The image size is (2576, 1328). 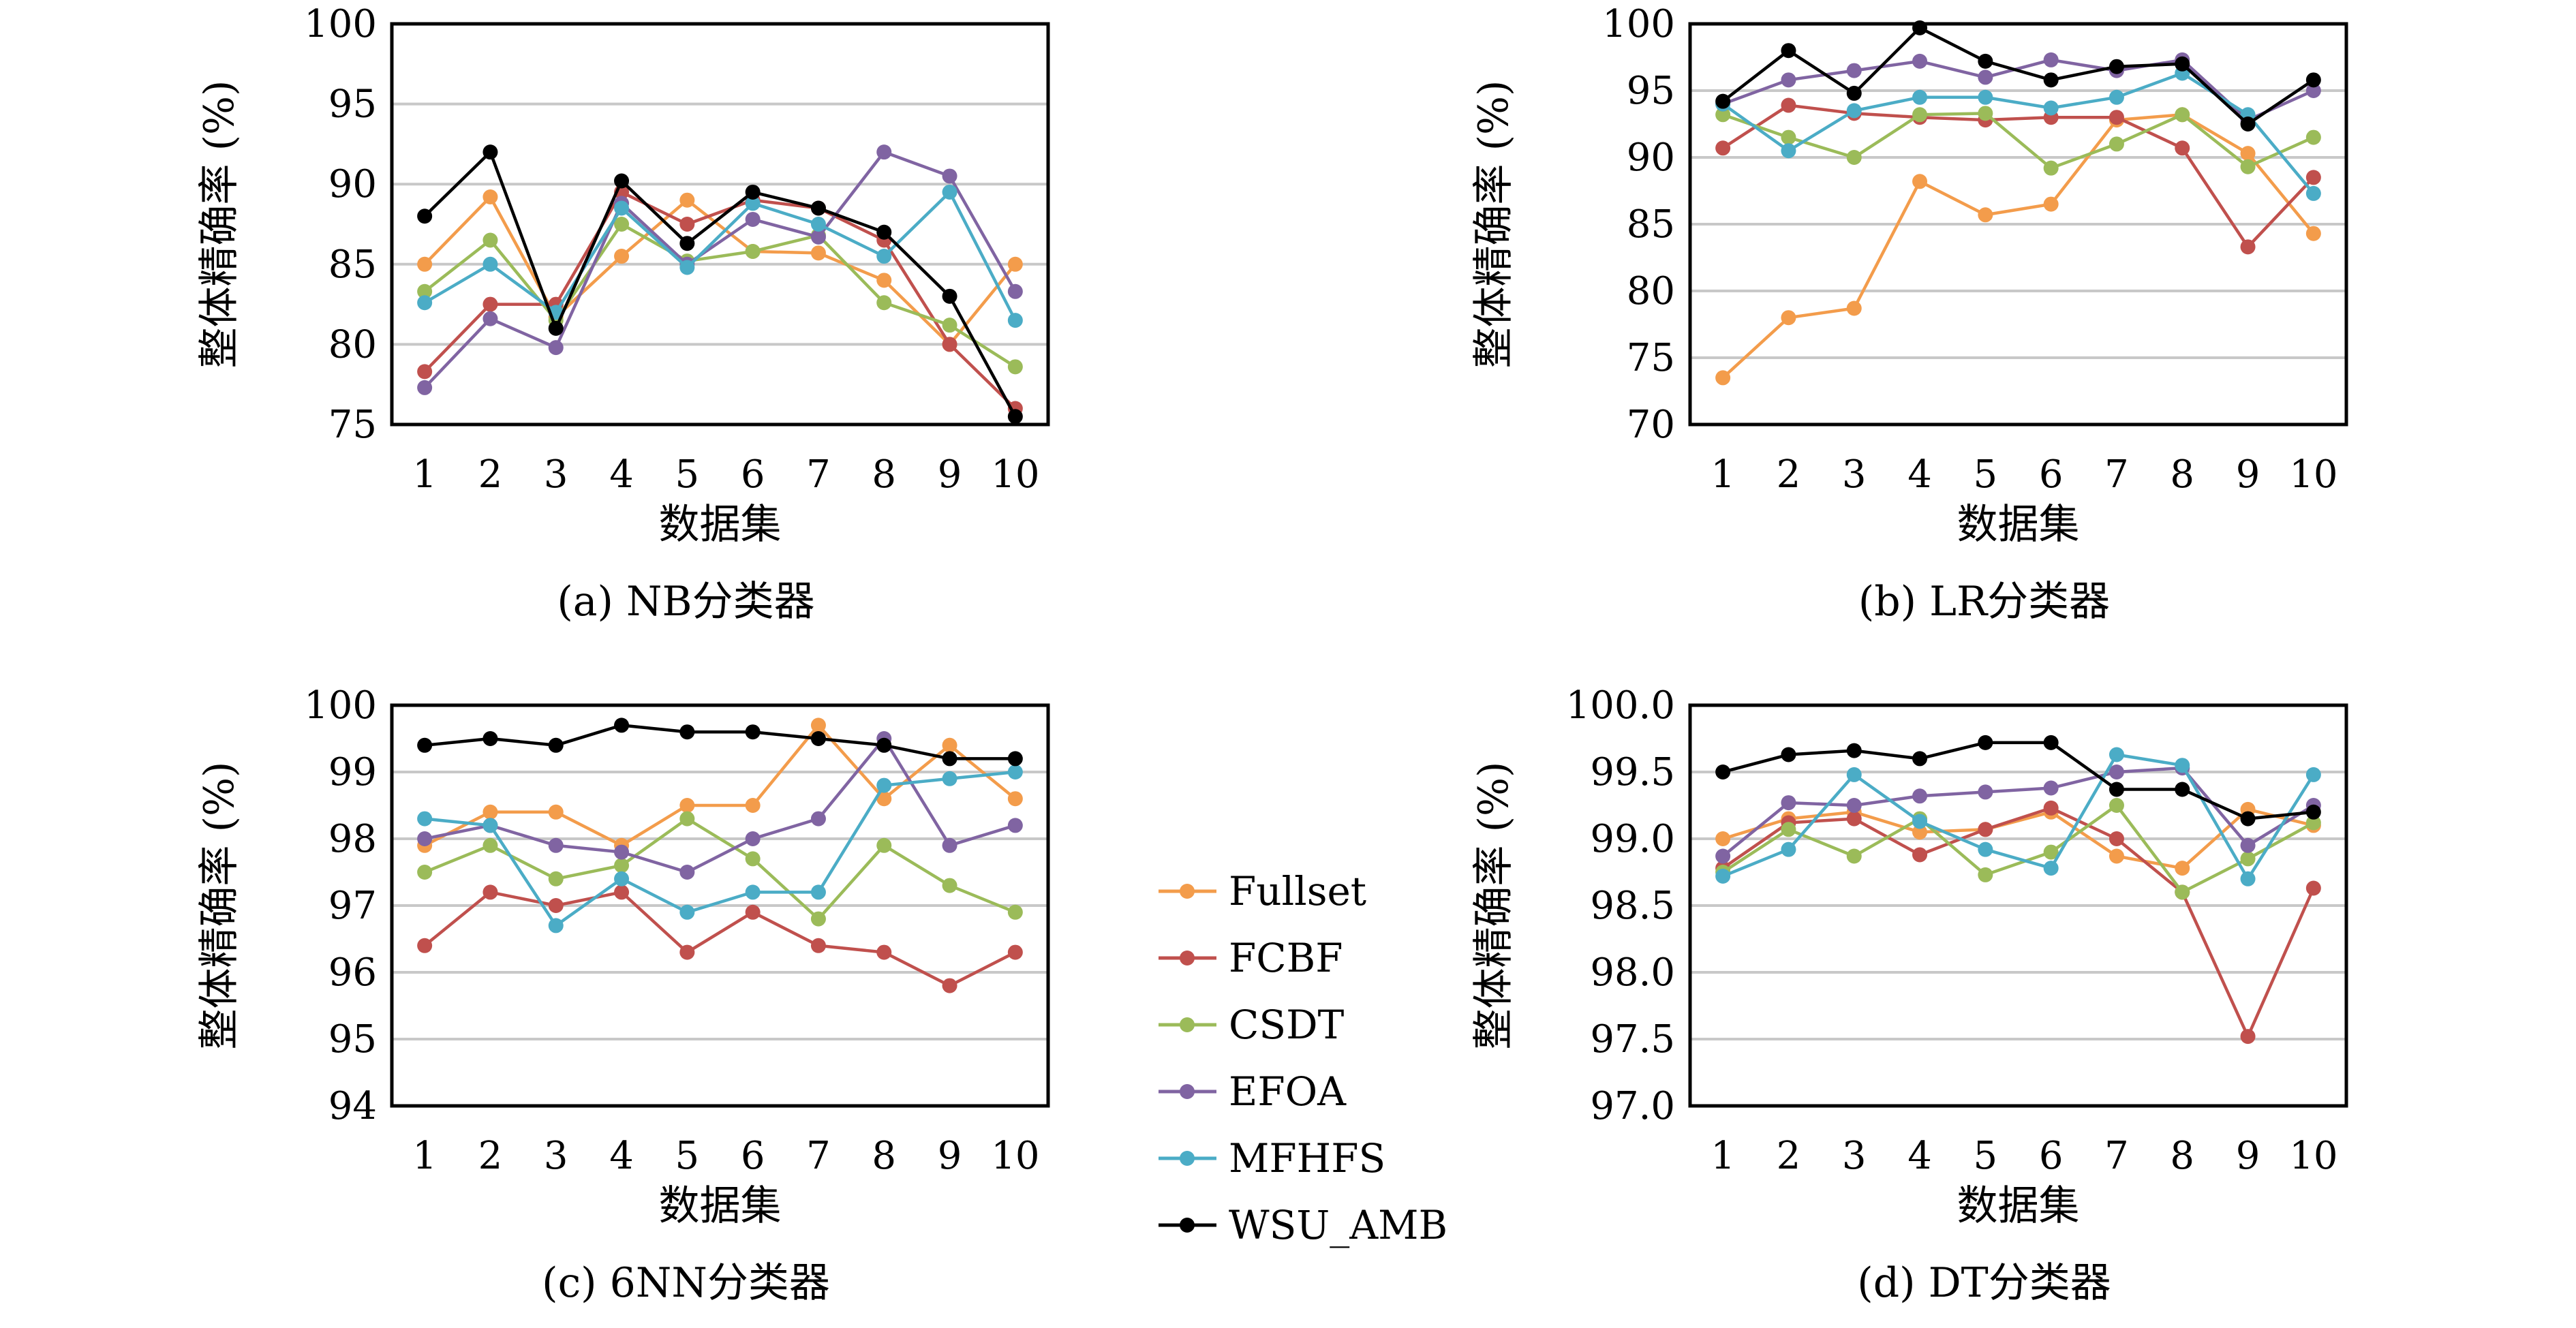 I want to click on y-tick-label: 97.0, so click(x=1632, y=1106).